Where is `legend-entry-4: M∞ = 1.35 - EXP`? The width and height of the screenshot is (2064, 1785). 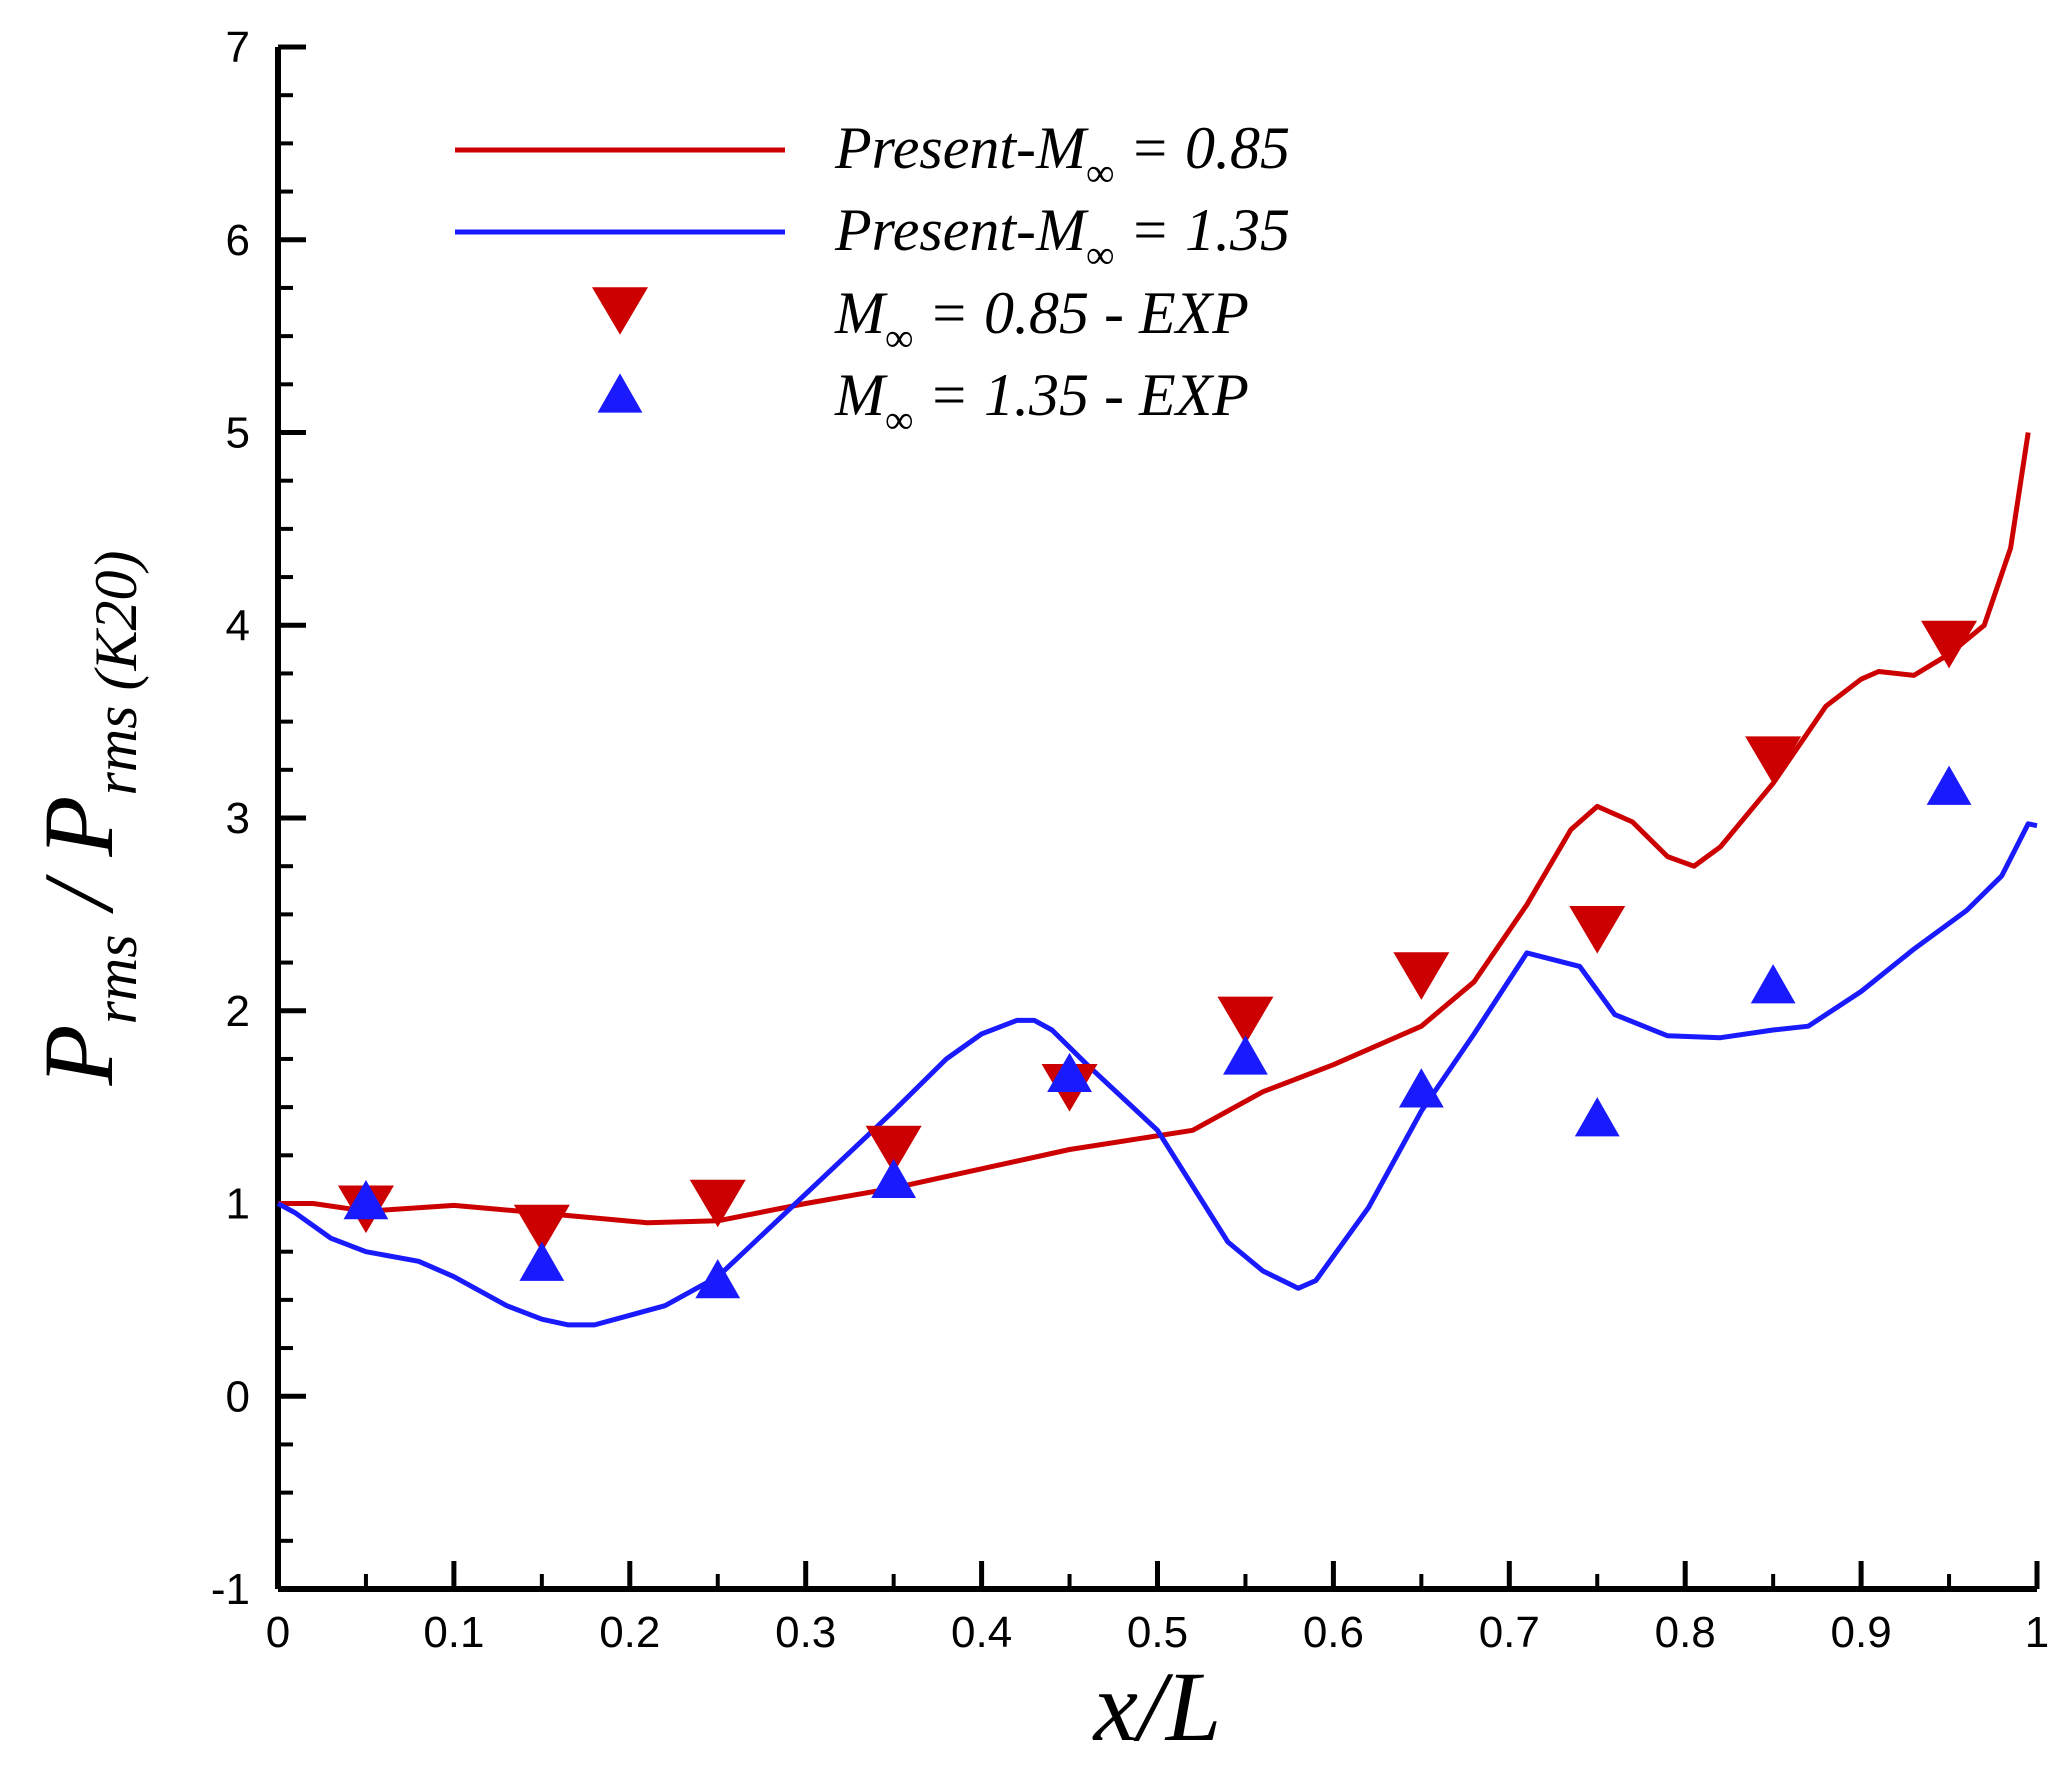 legend-entry-4: M∞ = 1.35 - EXP is located at coordinates (923, 402).